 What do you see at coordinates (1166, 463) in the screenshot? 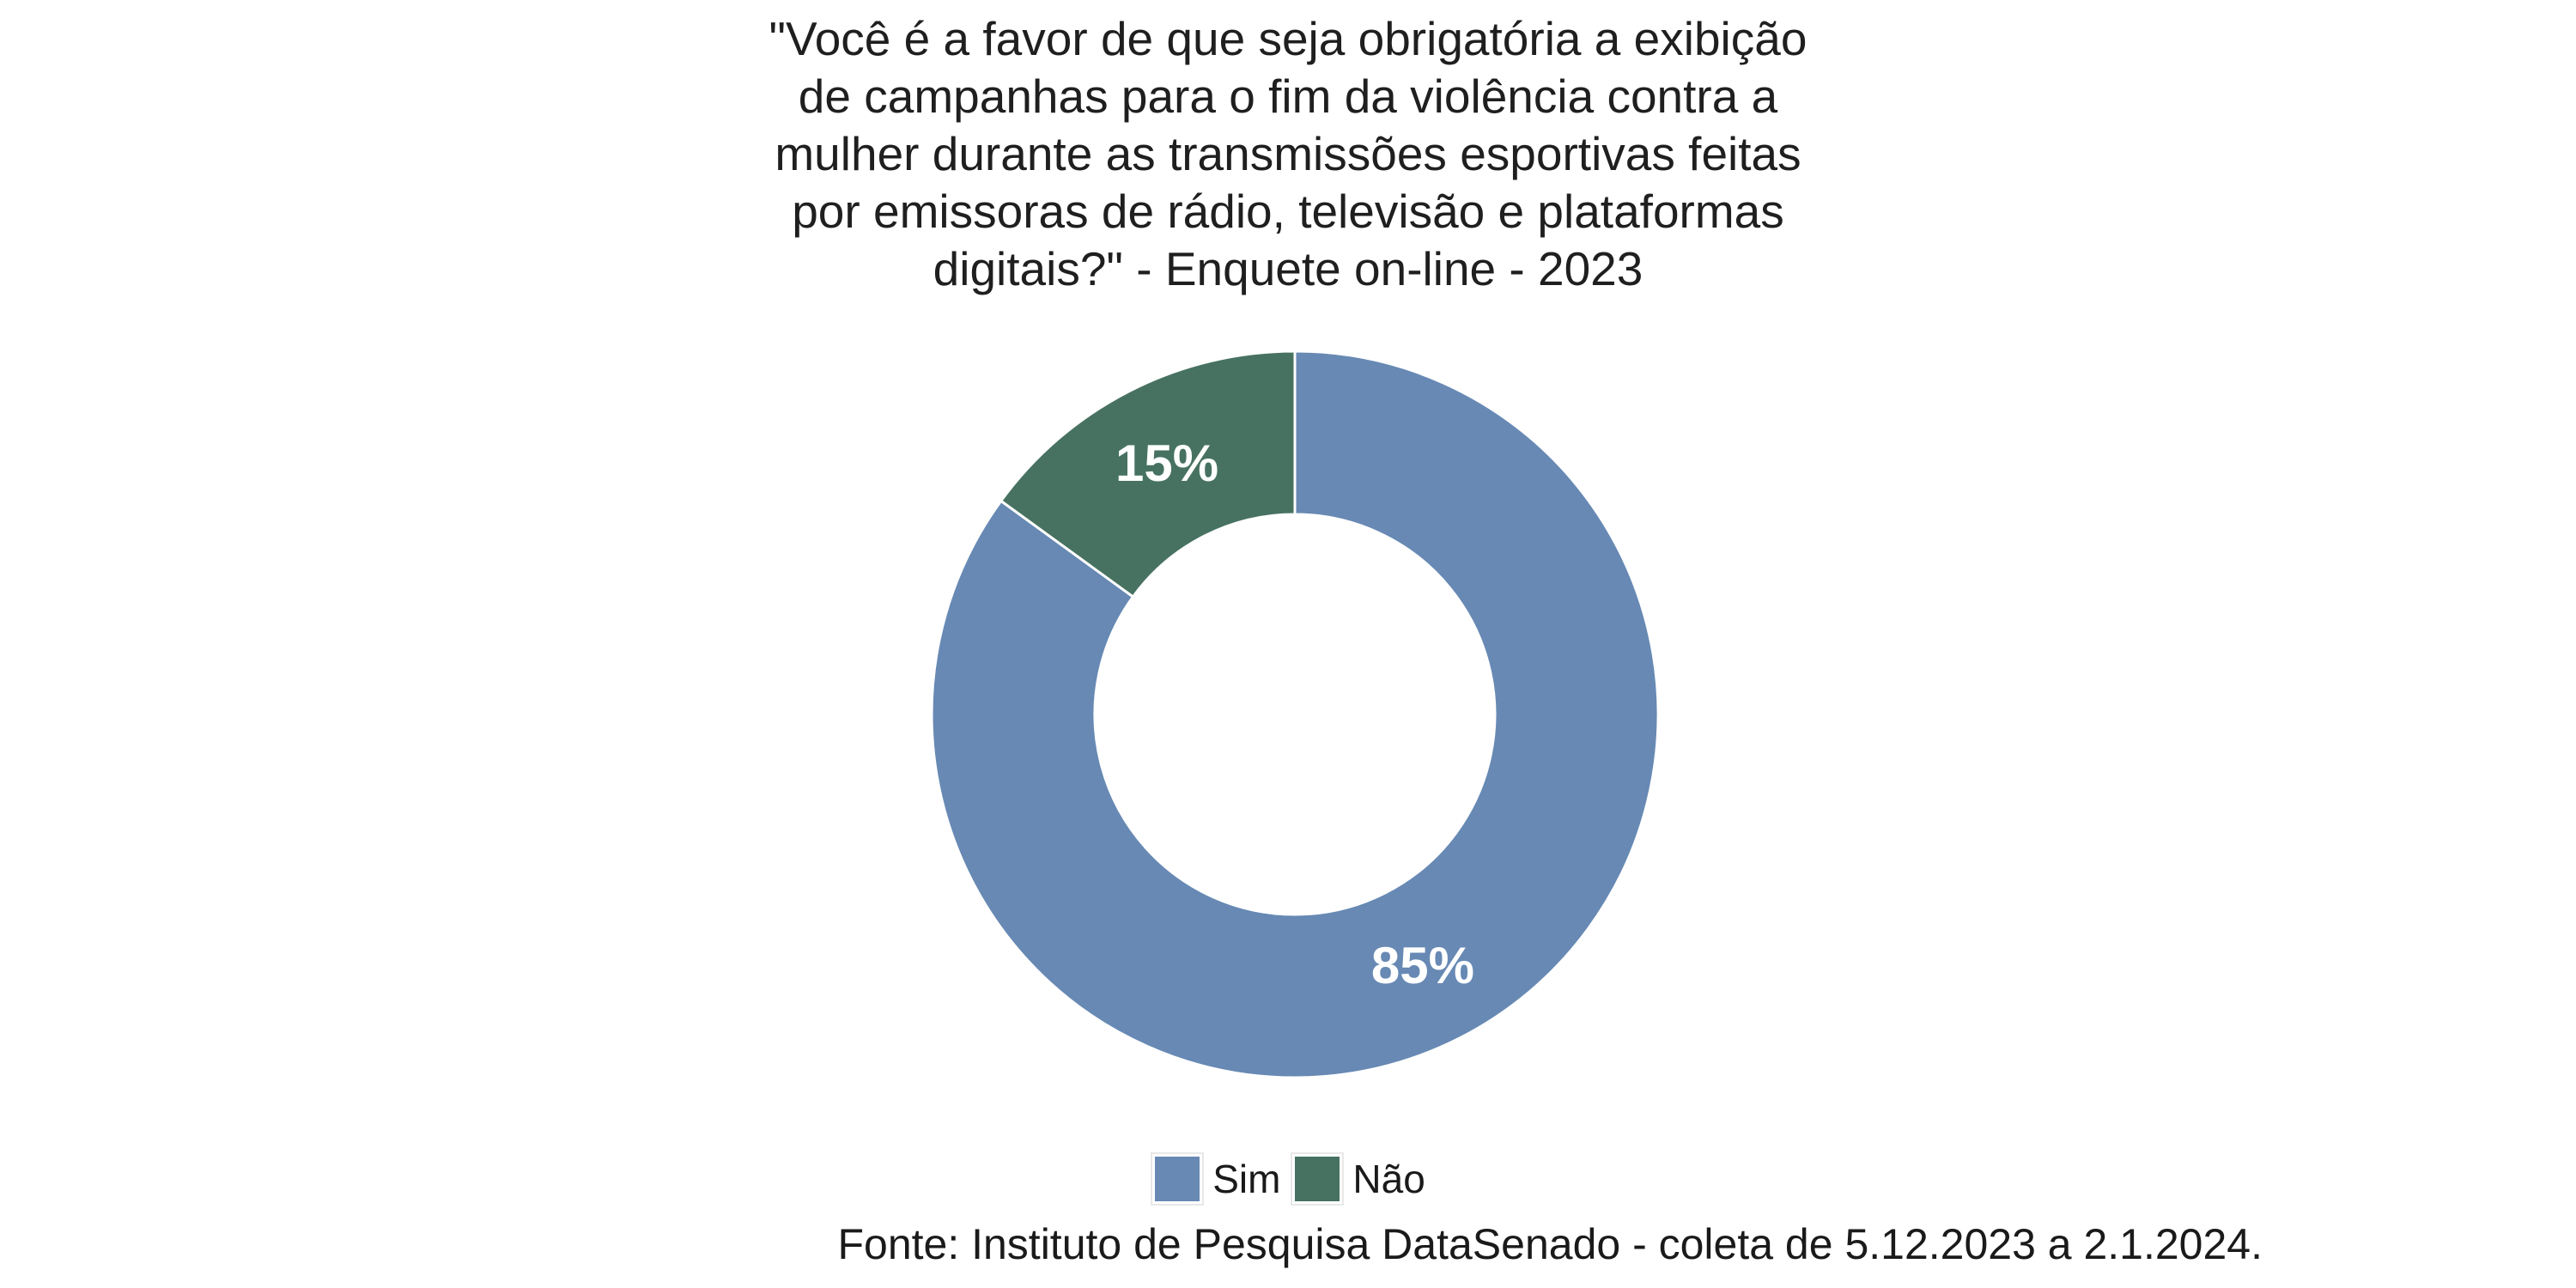
I see `donut-label-nao: 15%` at bounding box center [1166, 463].